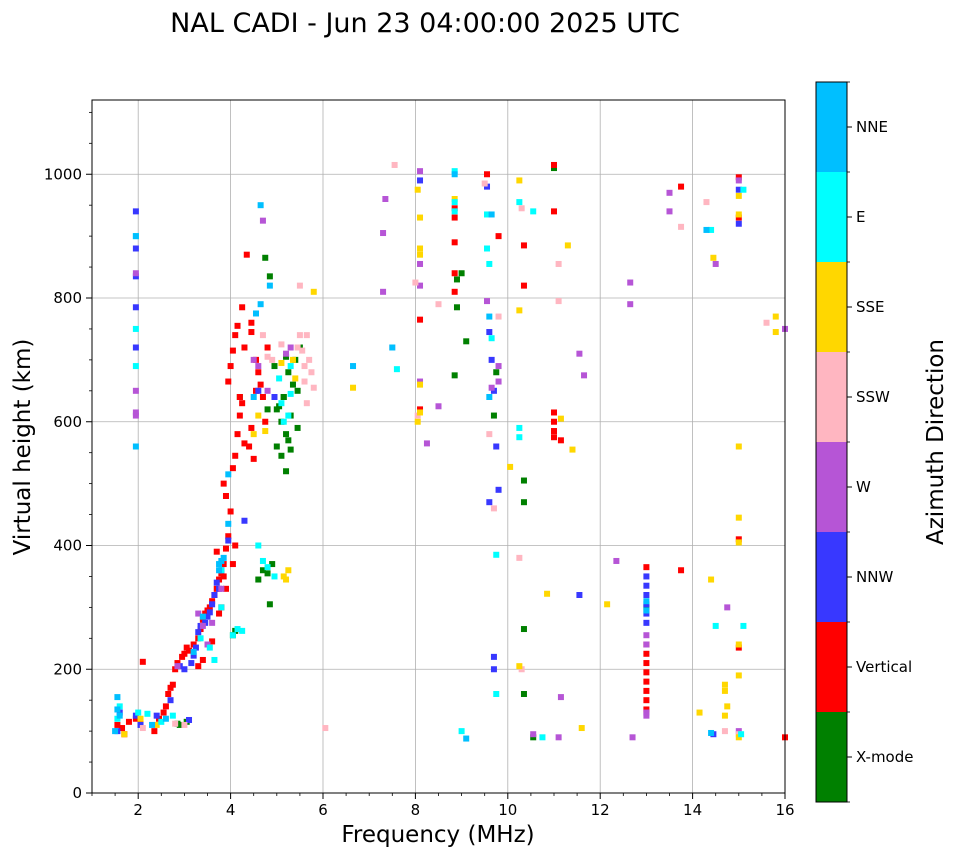 The width and height of the screenshot is (958, 857). Describe the element at coordinates (880, 442) in the screenshot. I see `colorbar-labels: X-mode Vertical NNW W SSW SSE E NNE` at that location.